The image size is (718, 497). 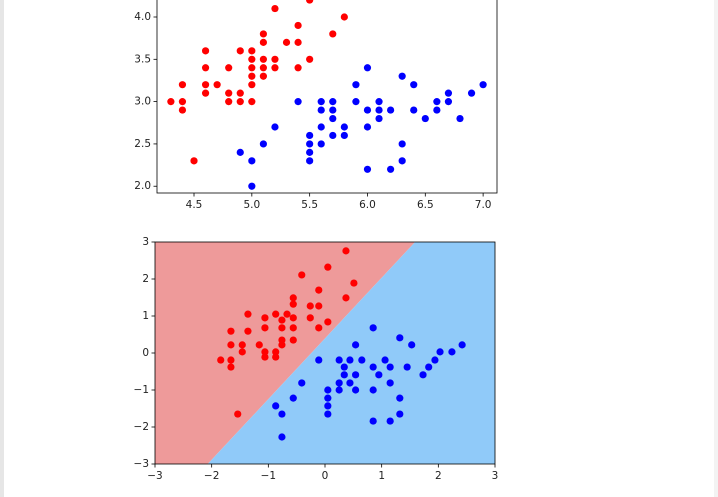 What do you see at coordinates (425, 205) in the screenshot?
I see `x-tick-label: 6.5` at bounding box center [425, 205].